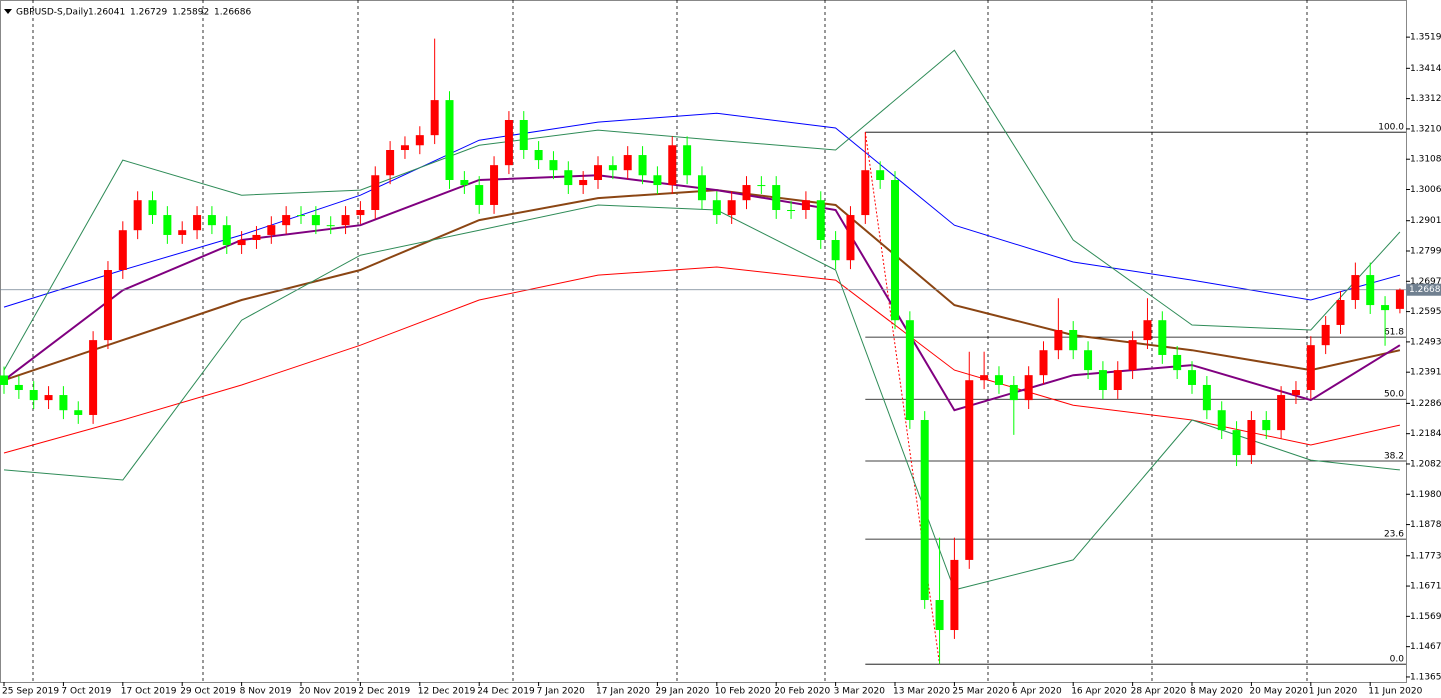  Describe the element at coordinates (30, 692) in the screenshot. I see `x-tick-label: 25 Sep 2019` at that location.